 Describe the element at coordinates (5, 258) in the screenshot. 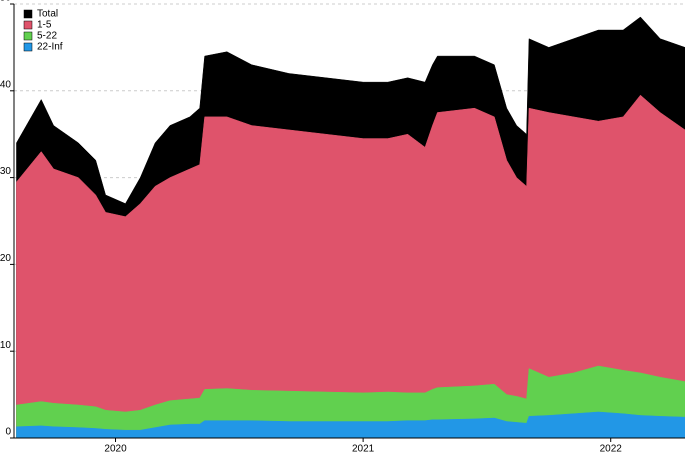

I see `y-tick-label: 20` at that location.